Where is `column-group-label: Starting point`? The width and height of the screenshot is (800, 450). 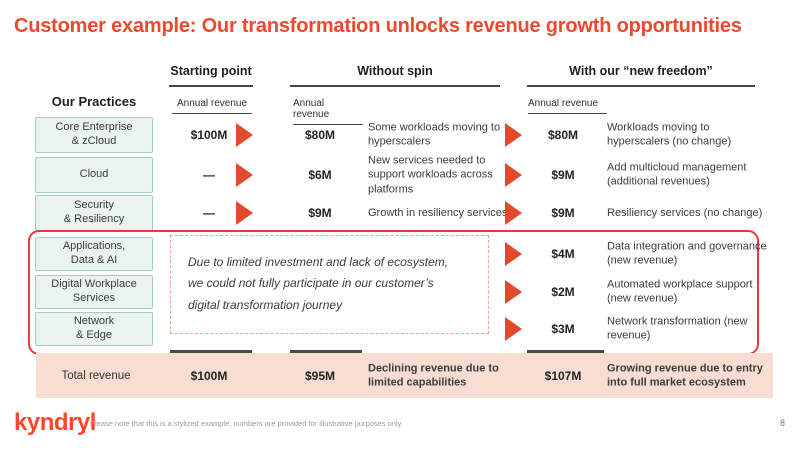
column-group-label: Starting point is located at coordinates (211, 71).